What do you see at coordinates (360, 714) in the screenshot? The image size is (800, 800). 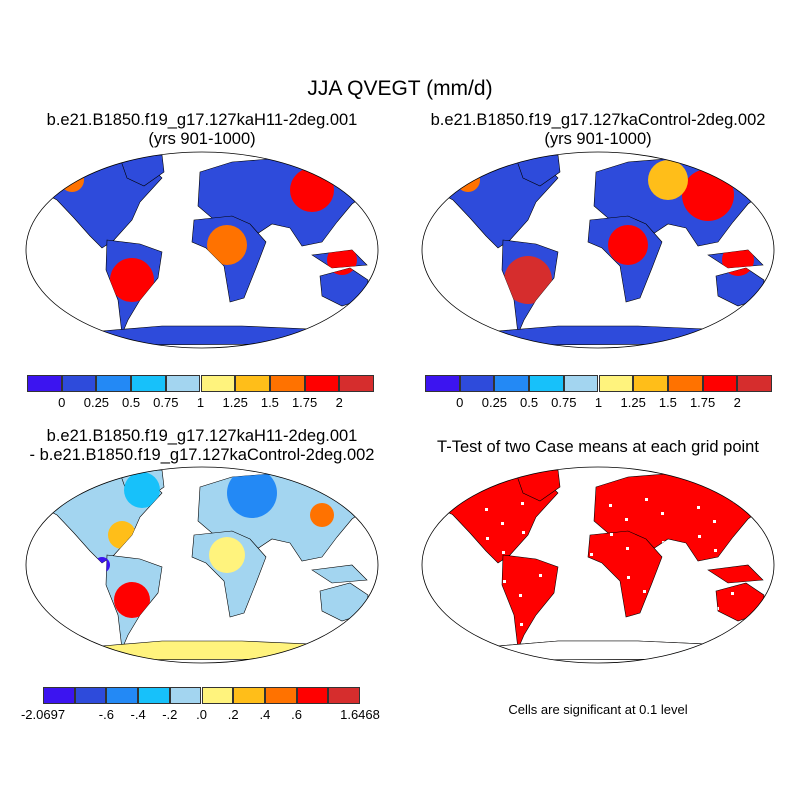 I see `colorbar-label: 1.6468` at bounding box center [360, 714].